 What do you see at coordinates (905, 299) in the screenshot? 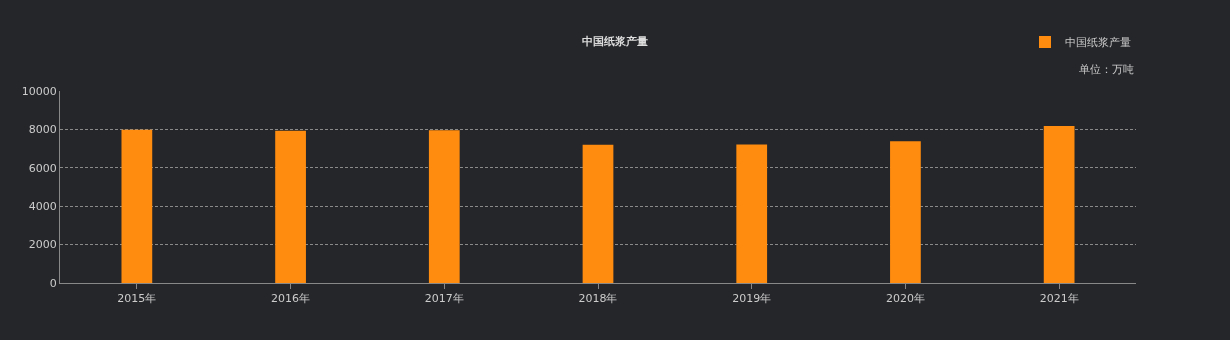
I see `x-tick-label: 2020年` at bounding box center [905, 299].